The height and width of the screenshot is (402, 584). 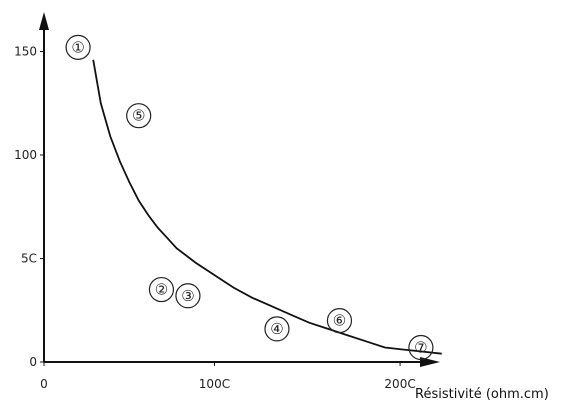 I want to click on y-tick-label: 5C, so click(x=29, y=259).